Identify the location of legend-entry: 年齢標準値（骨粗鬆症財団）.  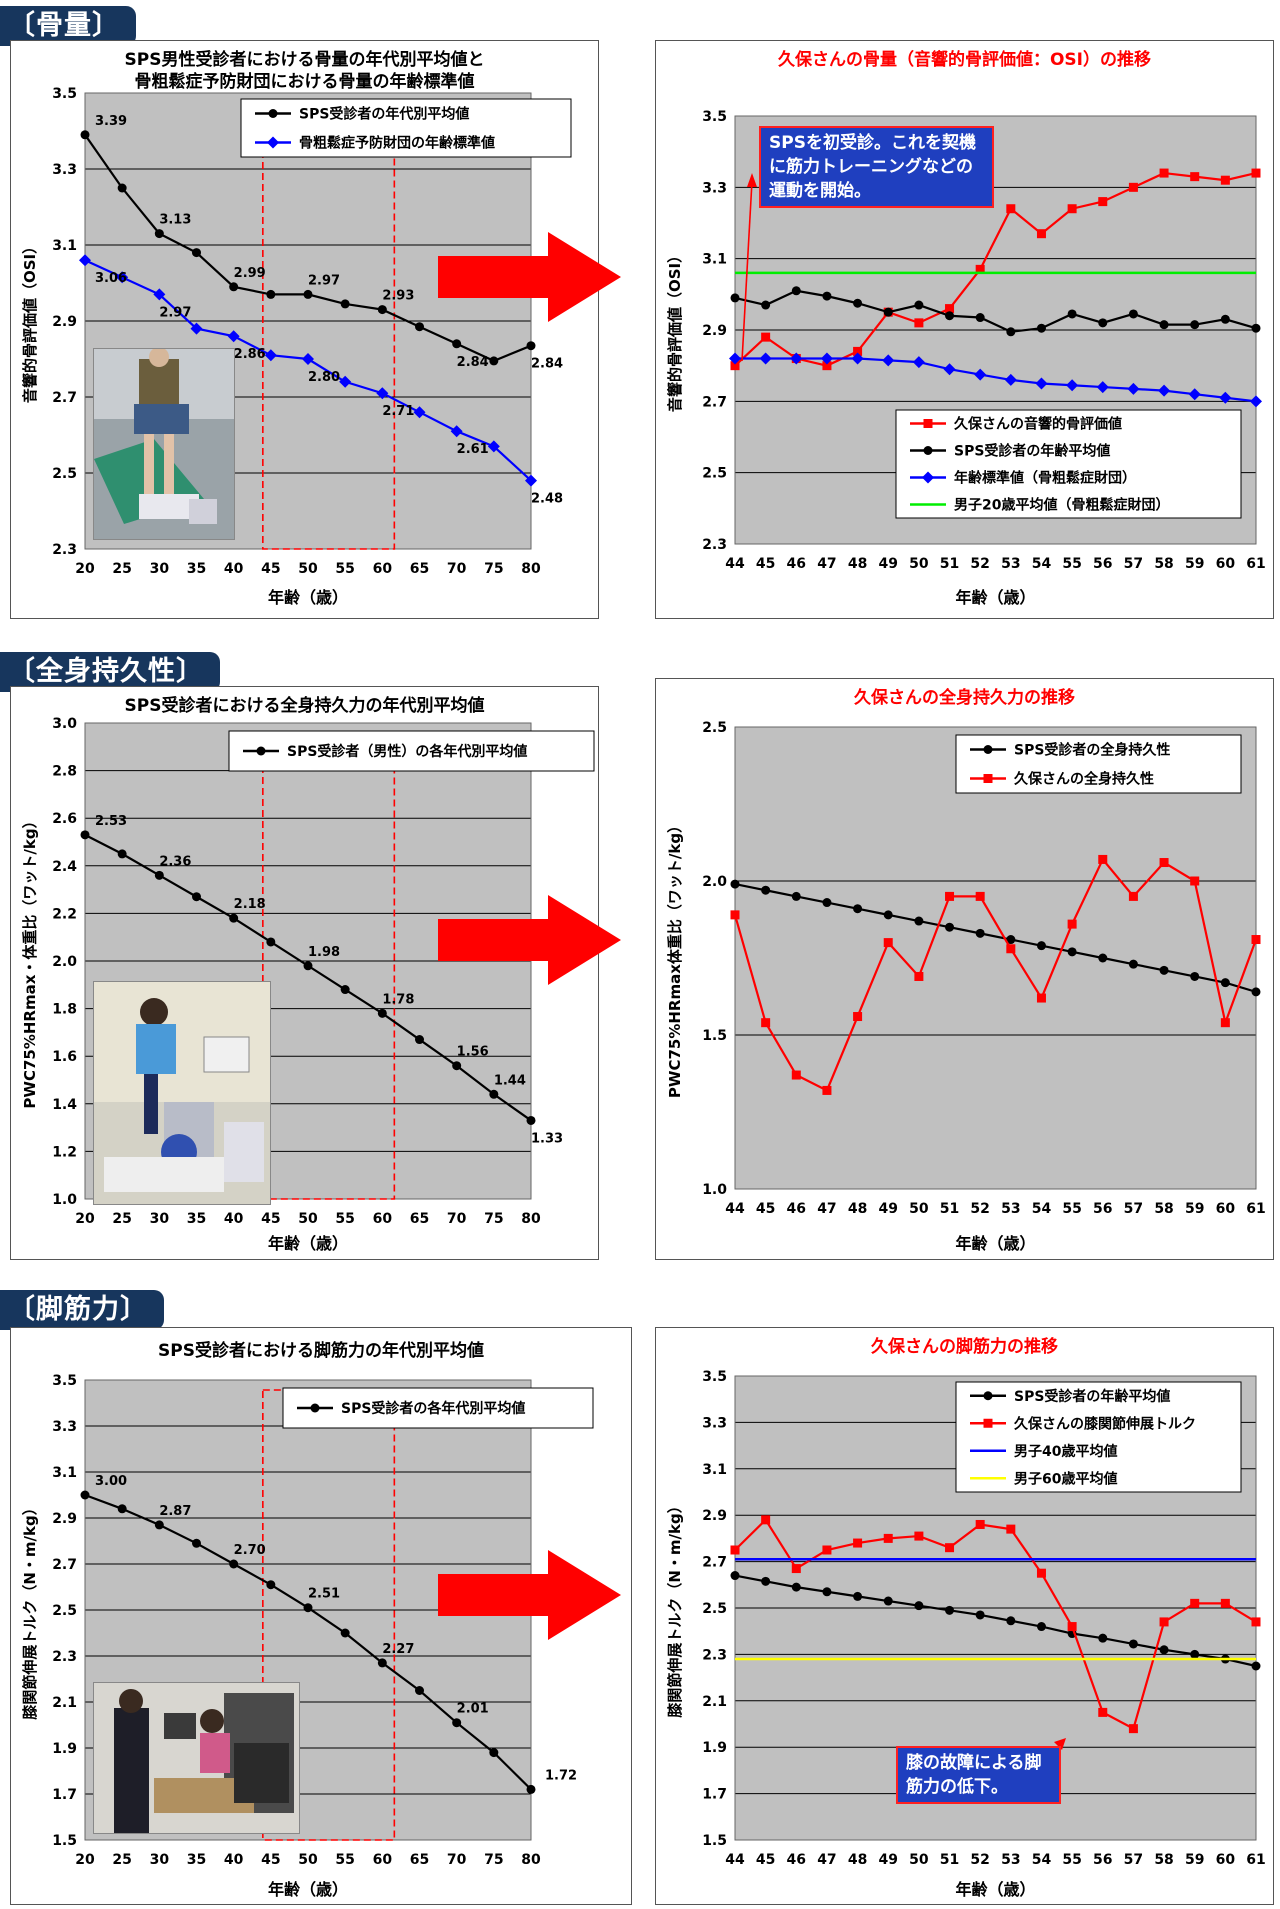
(1045, 478).